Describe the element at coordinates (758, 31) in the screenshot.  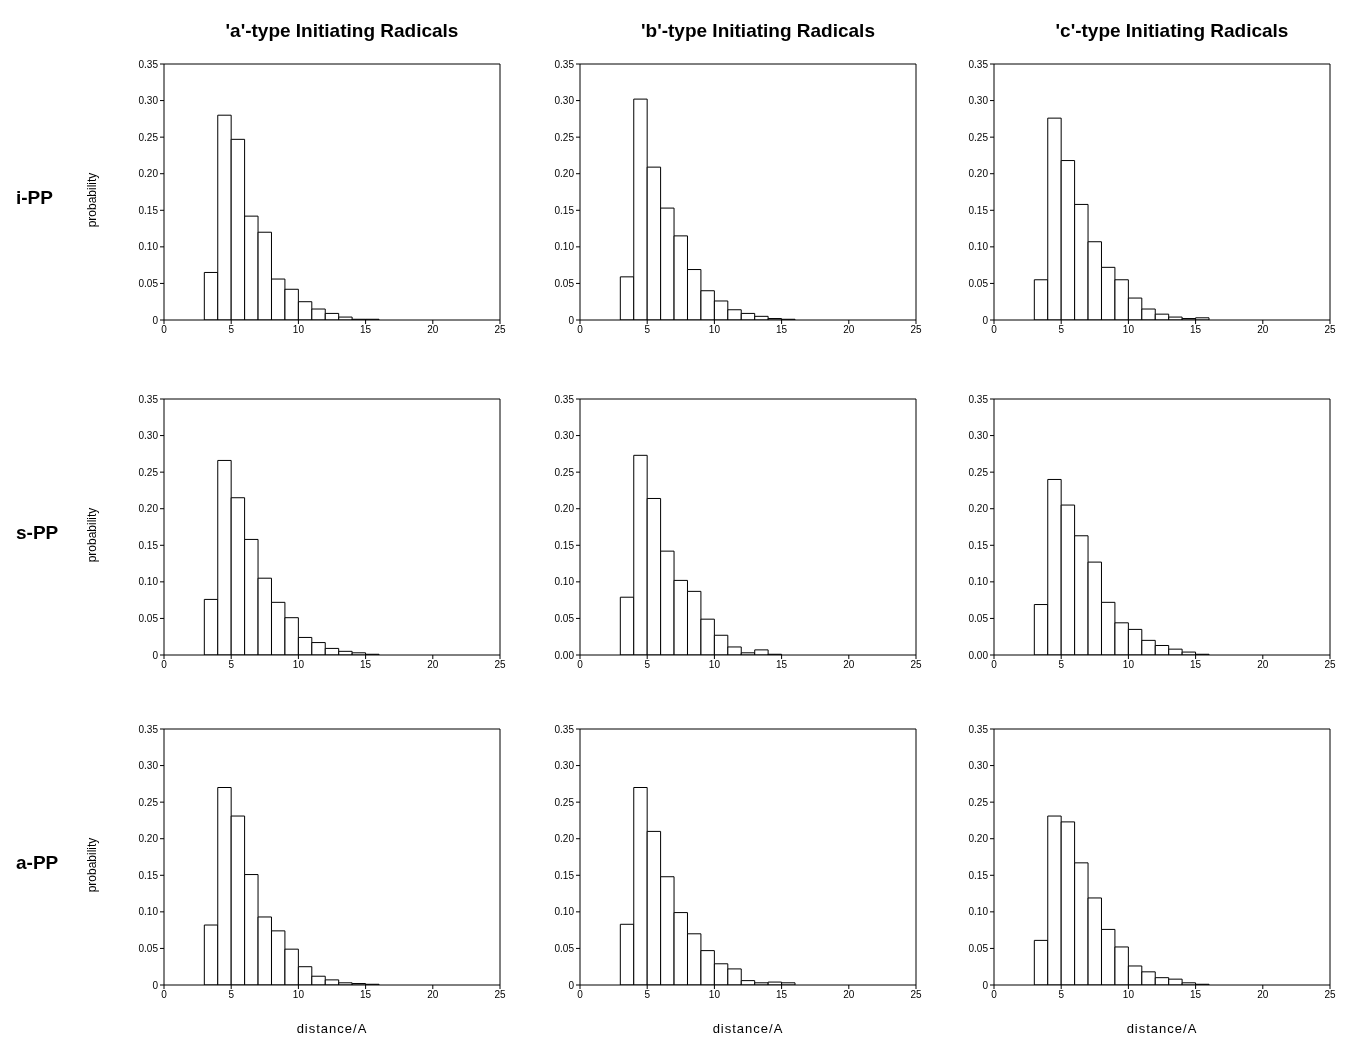
I see `chart-title: 'b'-type Initiating Radicals` at that location.